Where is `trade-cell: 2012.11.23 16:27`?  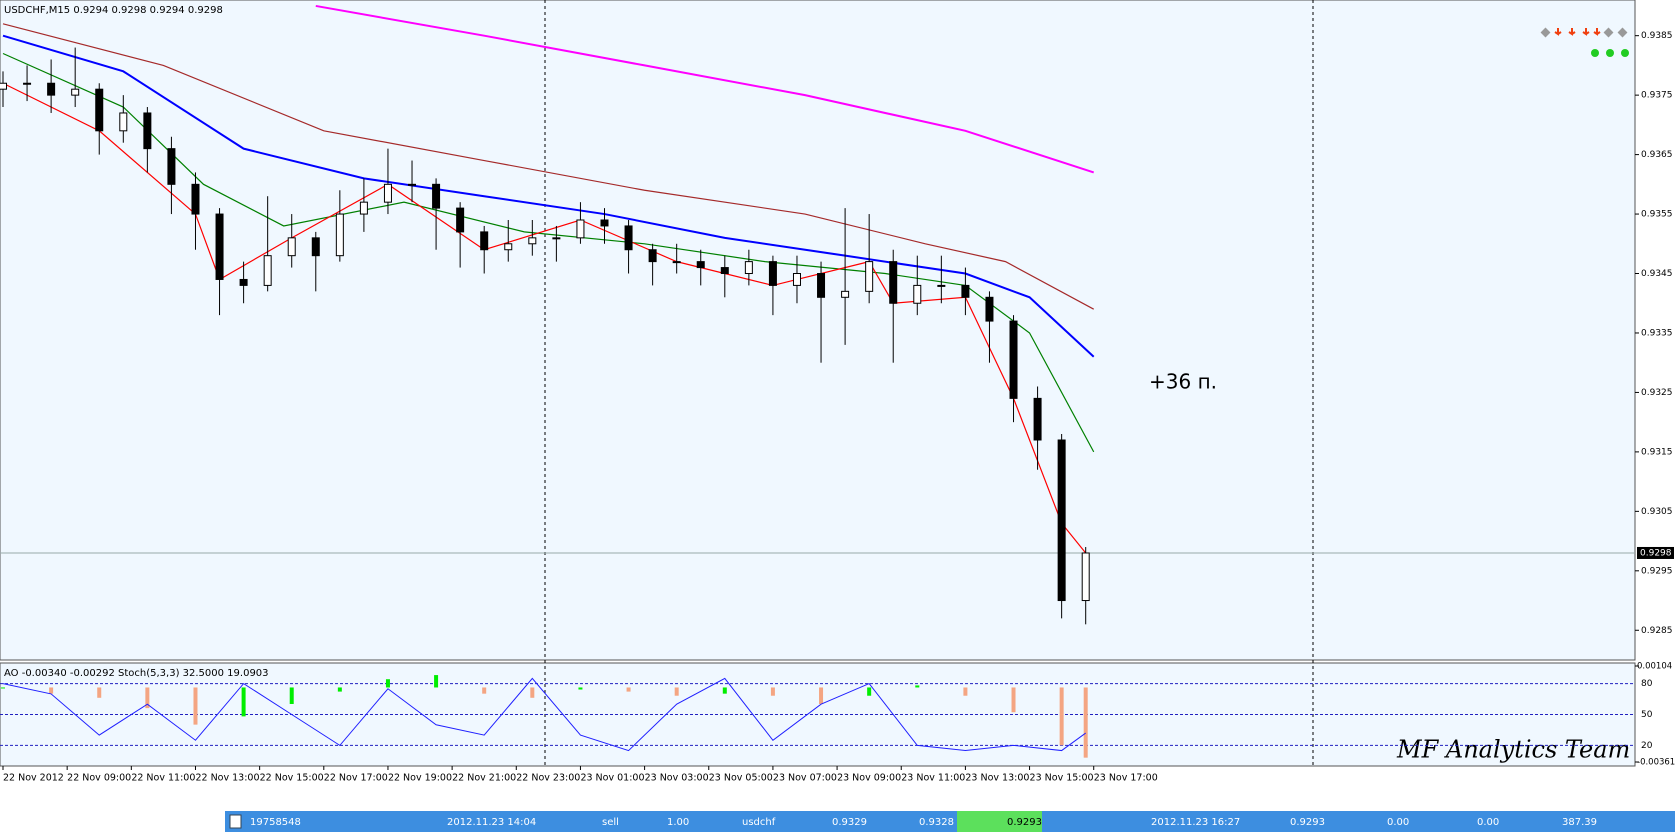 trade-cell: 2012.11.23 16:27 is located at coordinates (1195, 822).